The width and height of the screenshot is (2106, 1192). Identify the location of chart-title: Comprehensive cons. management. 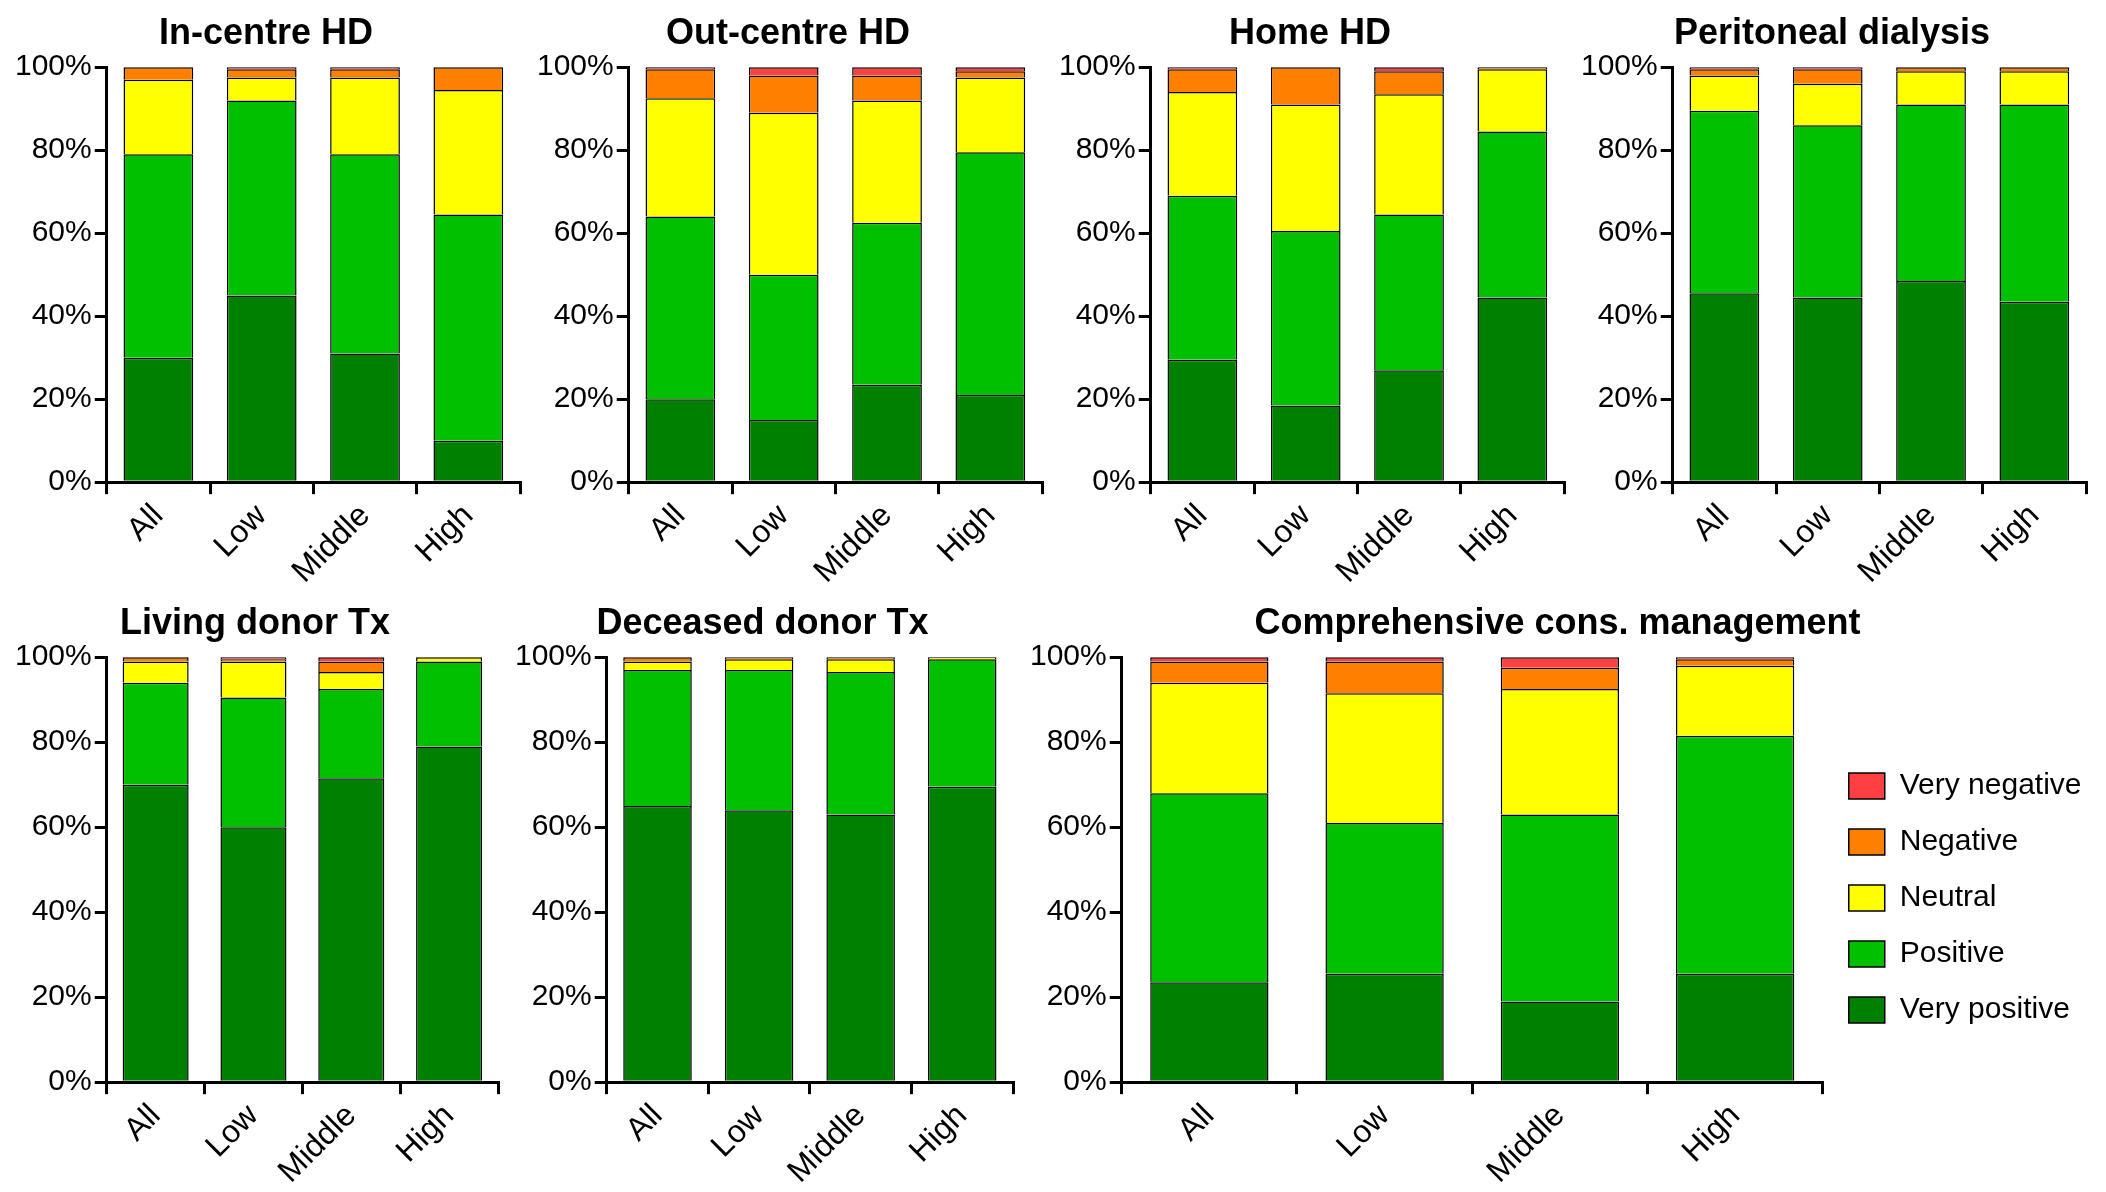
(1557, 621).